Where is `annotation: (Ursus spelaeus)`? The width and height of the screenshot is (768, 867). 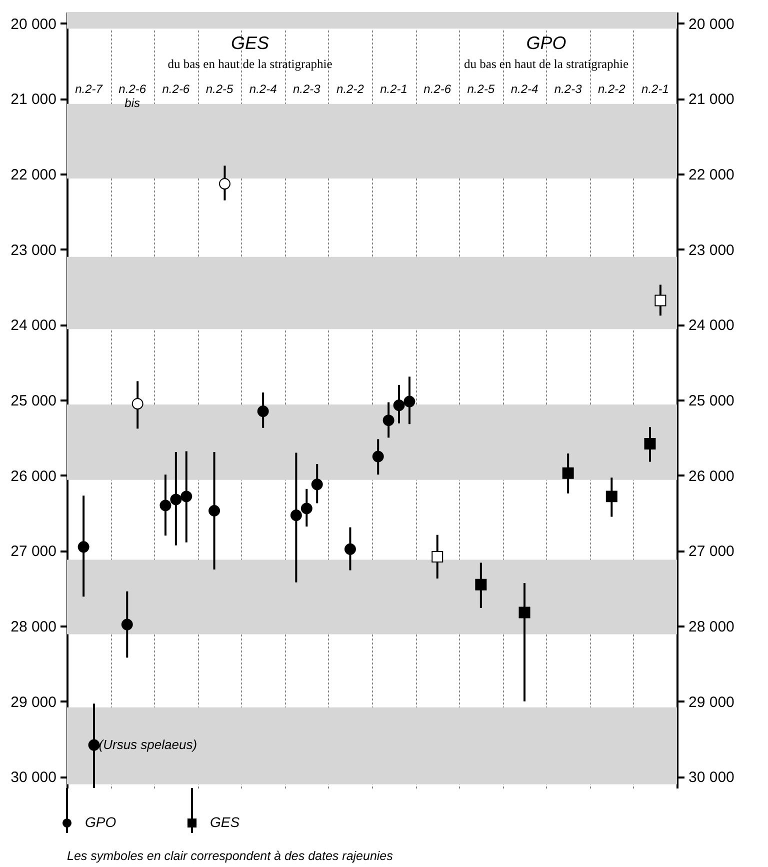
annotation: (Ursus spelaeus) is located at coordinates (148, 744).